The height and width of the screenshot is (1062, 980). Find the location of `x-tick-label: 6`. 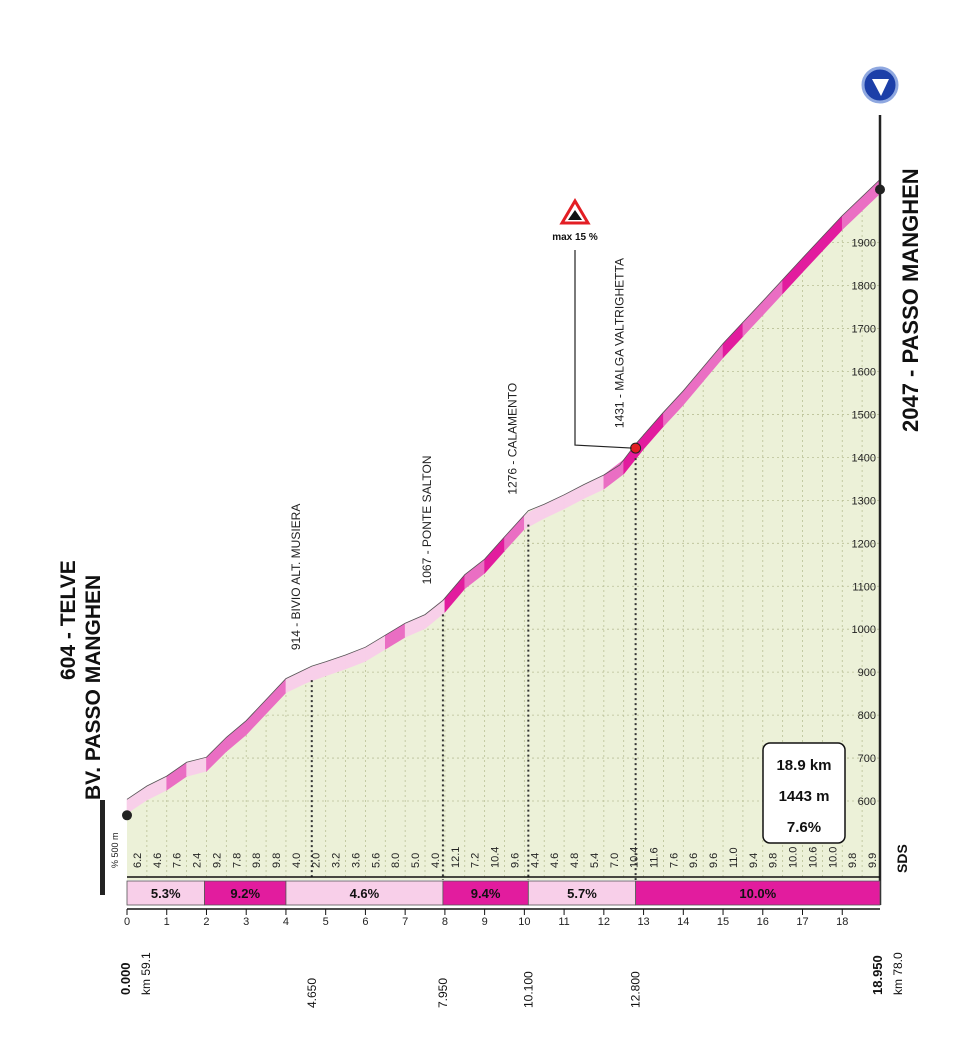

x-tick-label: 6 is located at coordinates (365, 922).